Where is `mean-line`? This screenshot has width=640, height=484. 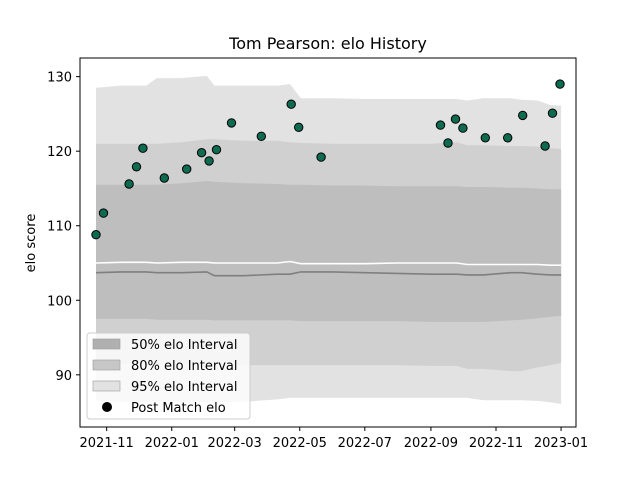 mean-line is located at coordinates (328, 263).